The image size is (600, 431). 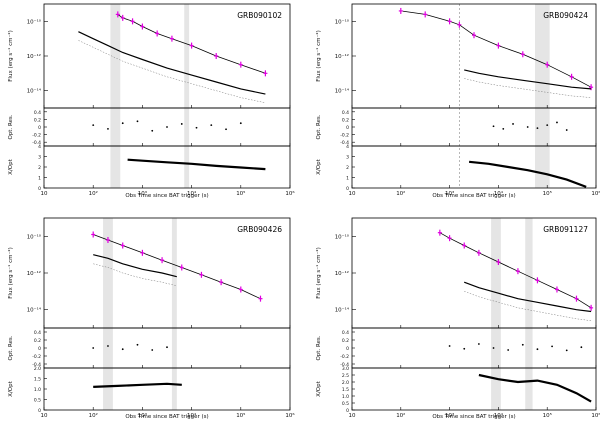 What do you see at coordinates (39, 168) in the screenshot?
I see `ratio-tick-label: 2` at bounding box center [39, 168].